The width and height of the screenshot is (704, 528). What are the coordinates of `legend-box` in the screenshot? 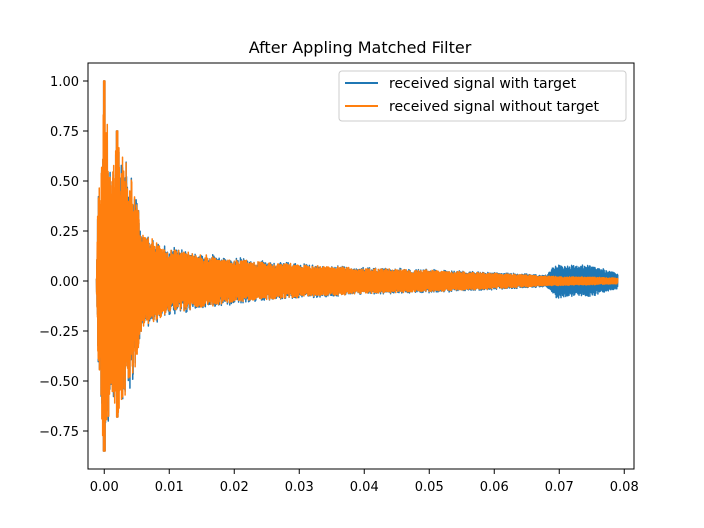 It's located at (482, 96).